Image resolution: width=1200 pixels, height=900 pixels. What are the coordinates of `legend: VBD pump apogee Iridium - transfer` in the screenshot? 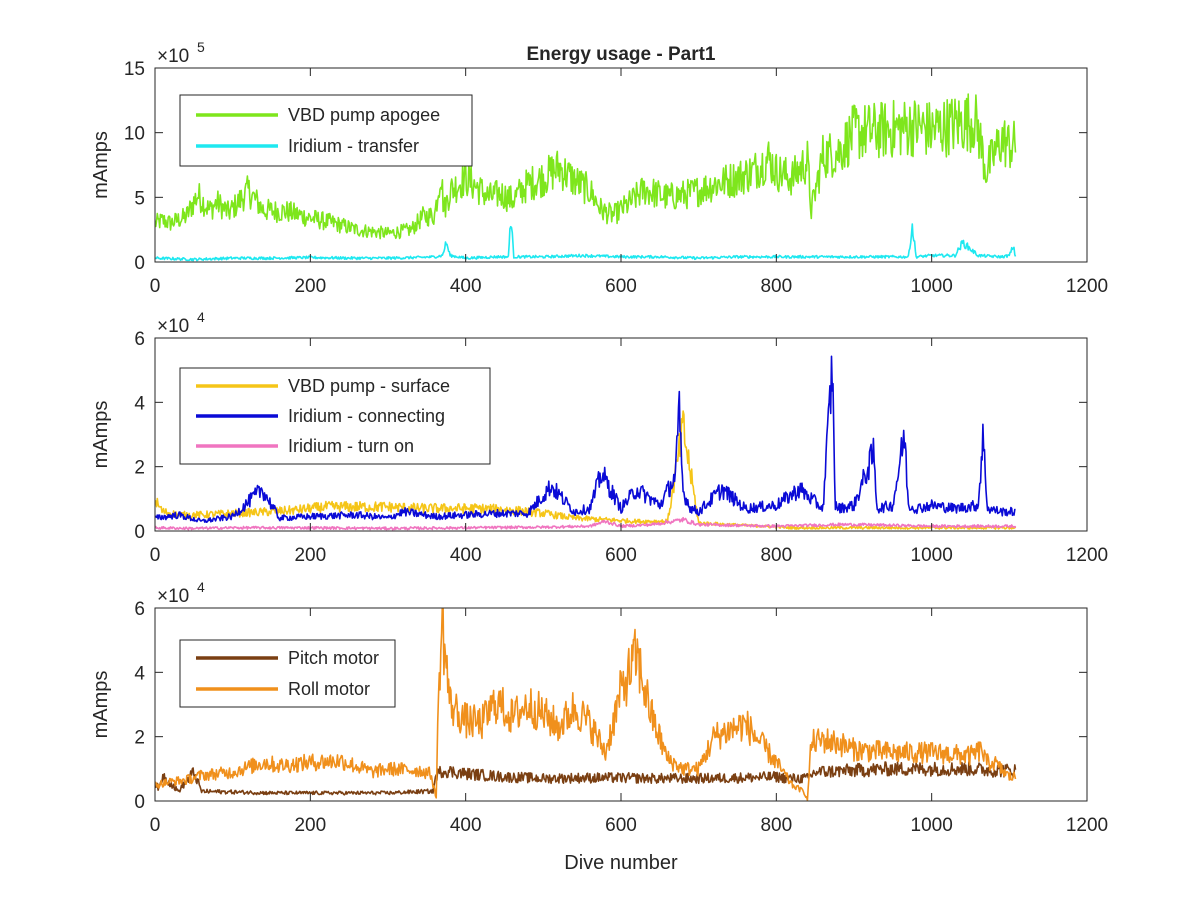 It's located at (326, 130).